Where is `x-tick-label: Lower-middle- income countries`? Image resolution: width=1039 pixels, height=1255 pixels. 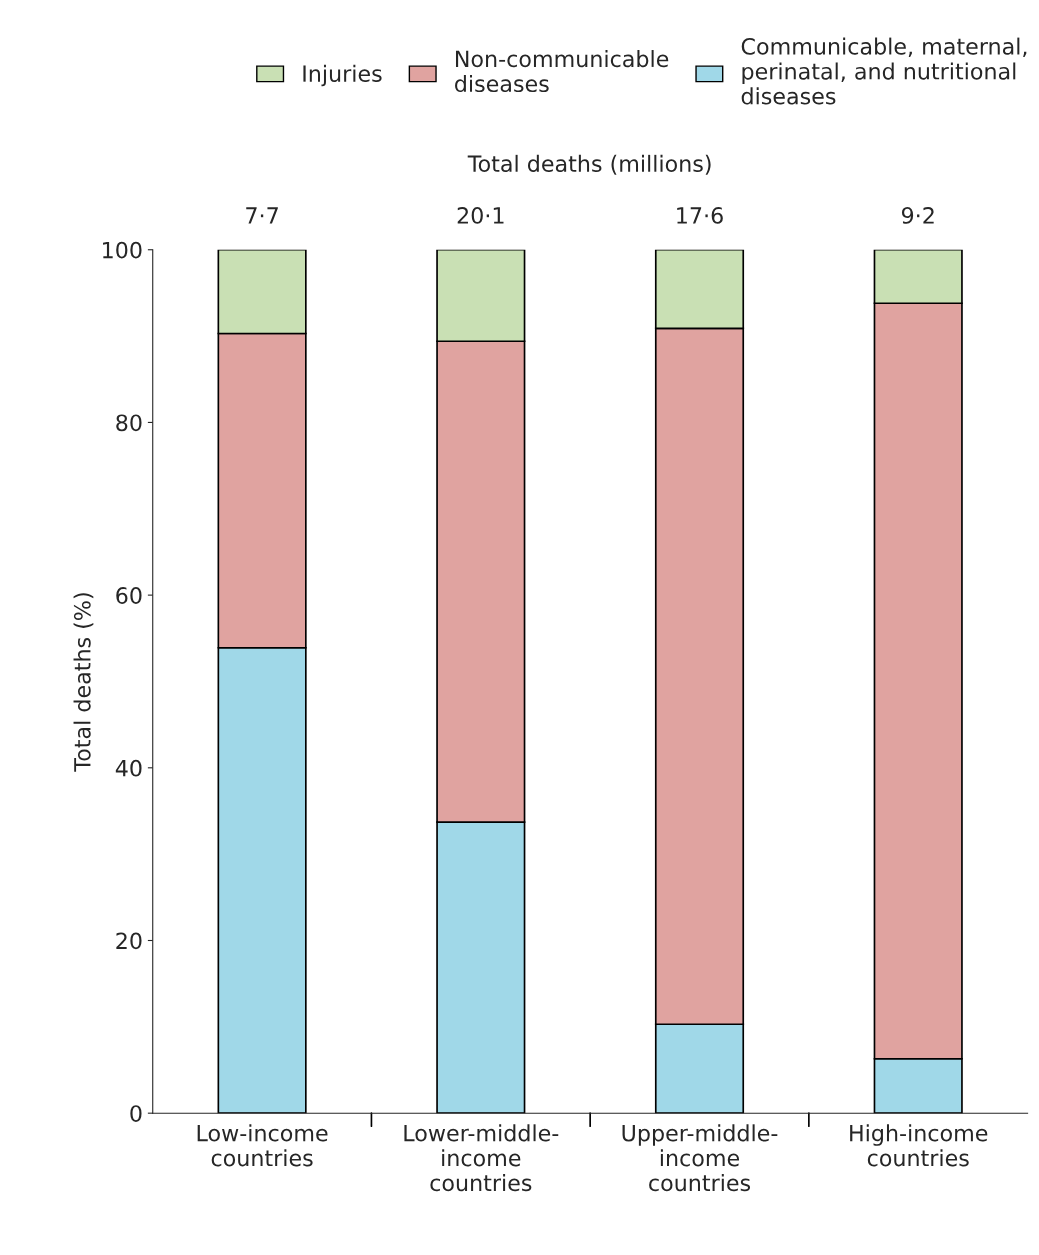
x-tick-label: Lower-middle- income countries is located at coordinates (481, 1158).